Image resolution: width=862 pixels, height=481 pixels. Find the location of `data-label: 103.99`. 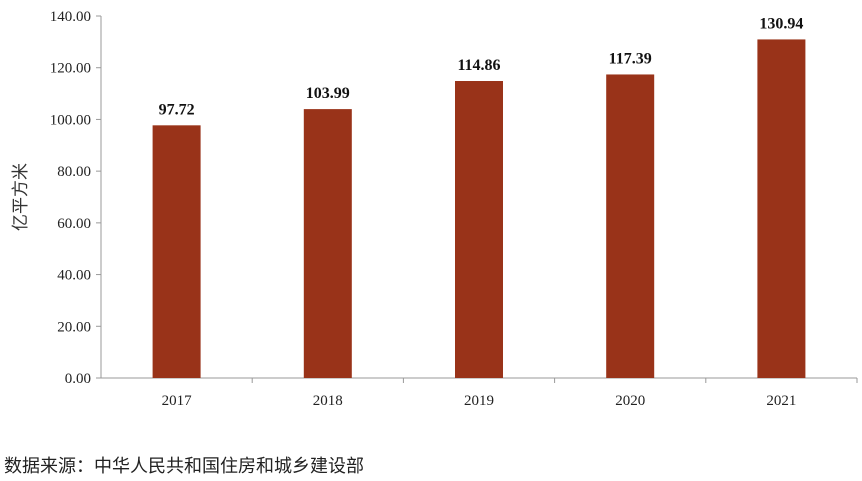

data-label: 103.99 is located at coordinates (328, 93).